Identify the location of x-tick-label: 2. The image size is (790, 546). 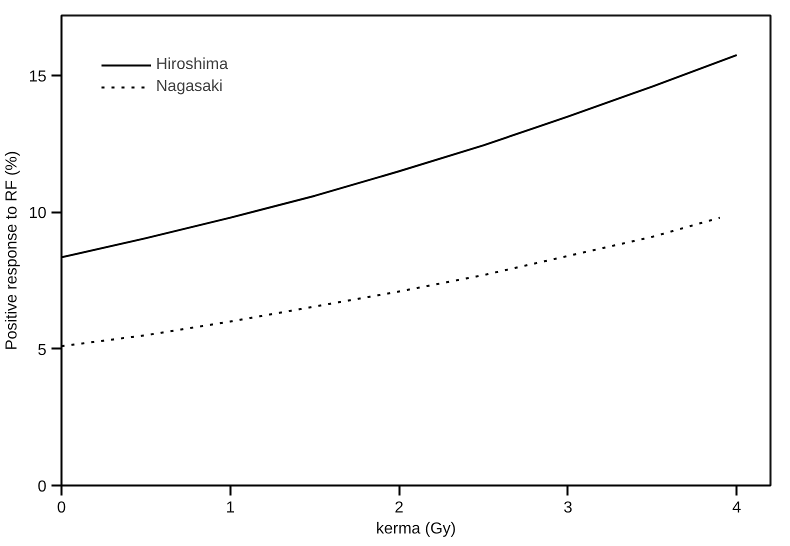
(399, 508).